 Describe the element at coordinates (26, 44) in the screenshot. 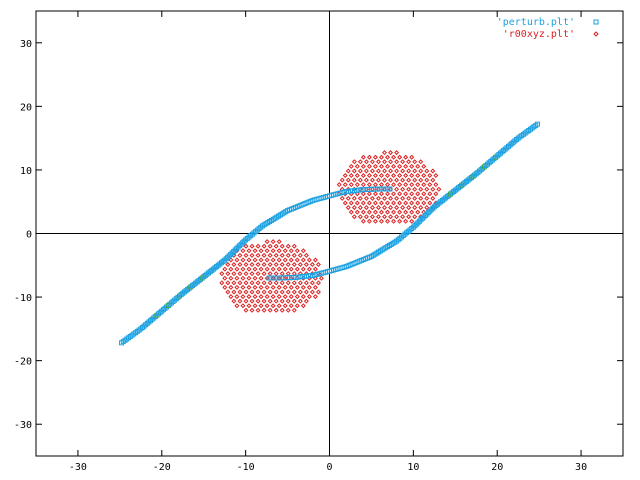

I see `y-tick-label: 30` at that location.